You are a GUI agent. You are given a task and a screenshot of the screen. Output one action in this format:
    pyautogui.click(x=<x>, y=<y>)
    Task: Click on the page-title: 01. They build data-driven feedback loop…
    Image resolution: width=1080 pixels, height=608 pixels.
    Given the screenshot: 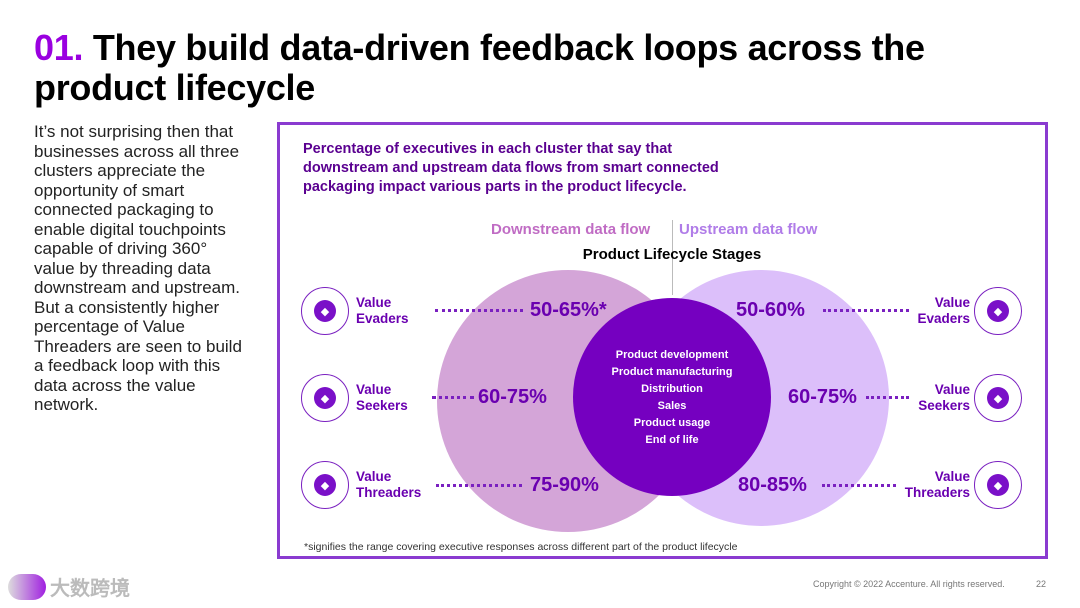 What is the action you would take?
    pyautogui.click(x=479, y=67)
    